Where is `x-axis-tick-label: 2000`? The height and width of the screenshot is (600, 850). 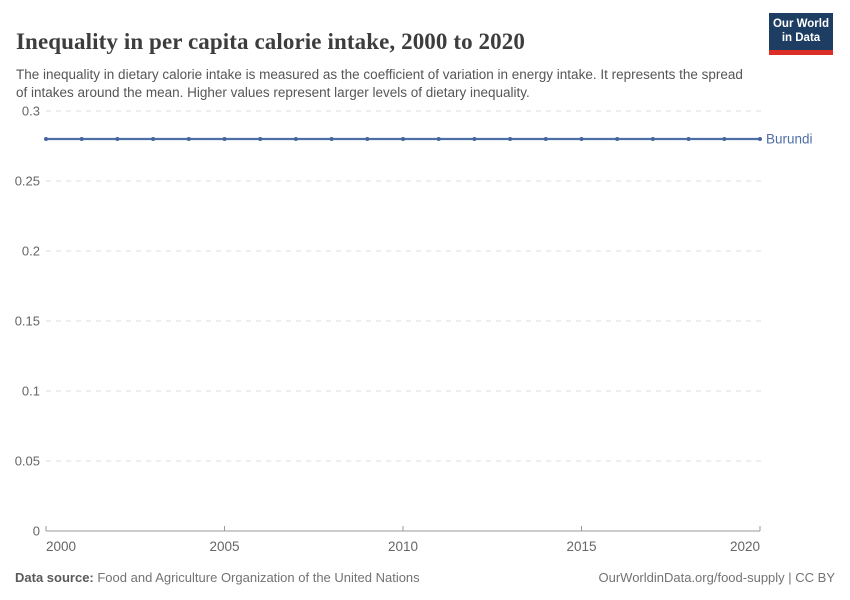 x-axis-tick-label: 2000 is located at coordinates (61, 546).